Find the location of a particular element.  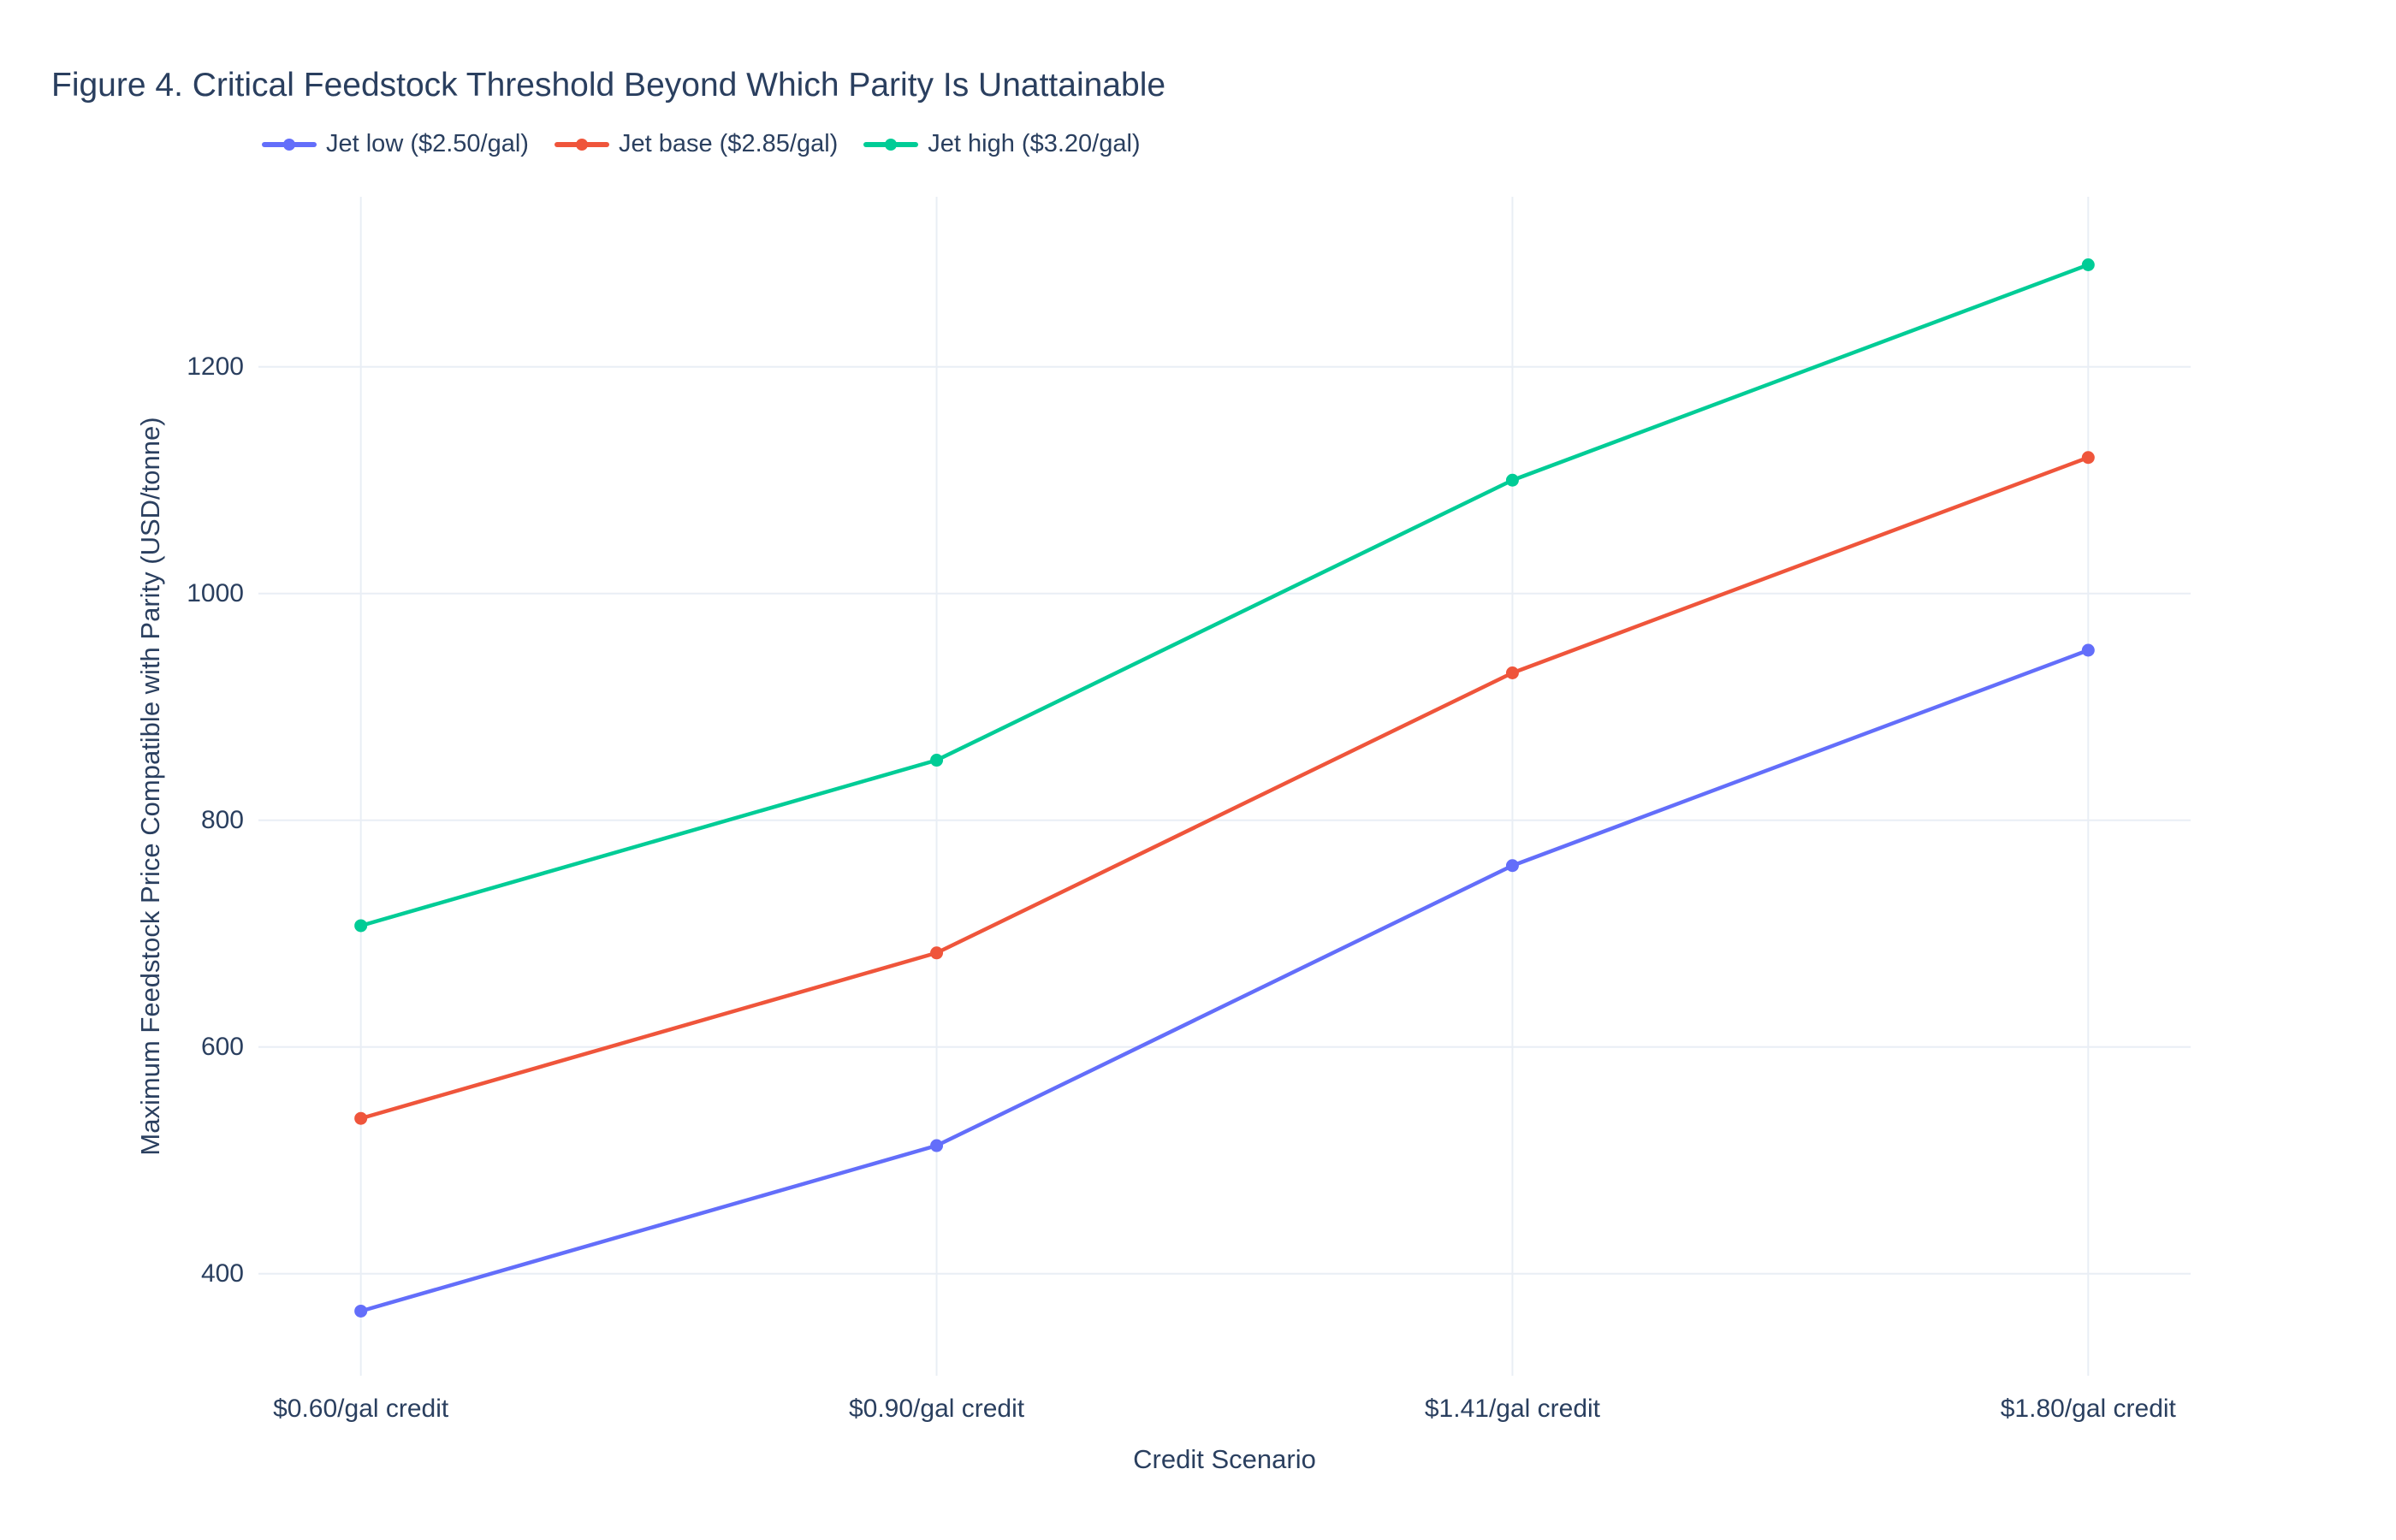

legend-label: Jet base ($2.85/gal) is located at coordinates (728, 143).